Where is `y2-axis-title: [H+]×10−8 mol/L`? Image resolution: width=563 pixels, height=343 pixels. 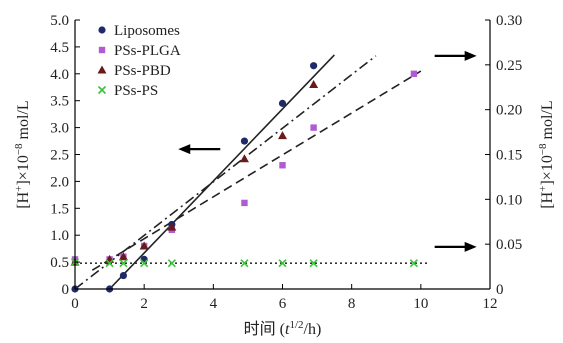 y2-axis-title: [H+]×10−8 mol/L is located at coordinates (546, 154).